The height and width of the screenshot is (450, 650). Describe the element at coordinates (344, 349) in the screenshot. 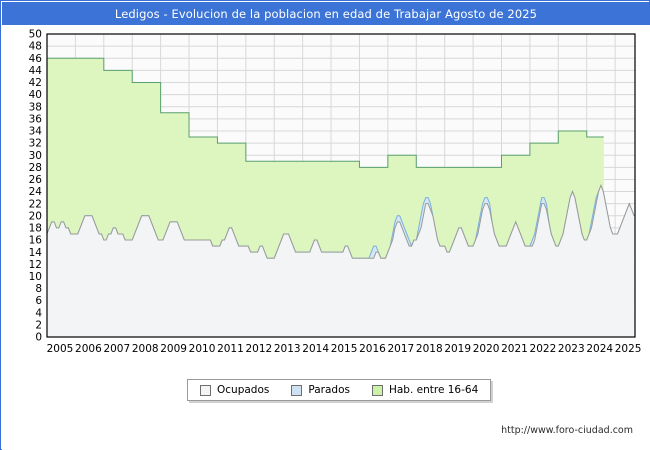

I see `x-axis-tick-label: 2015` at that location.